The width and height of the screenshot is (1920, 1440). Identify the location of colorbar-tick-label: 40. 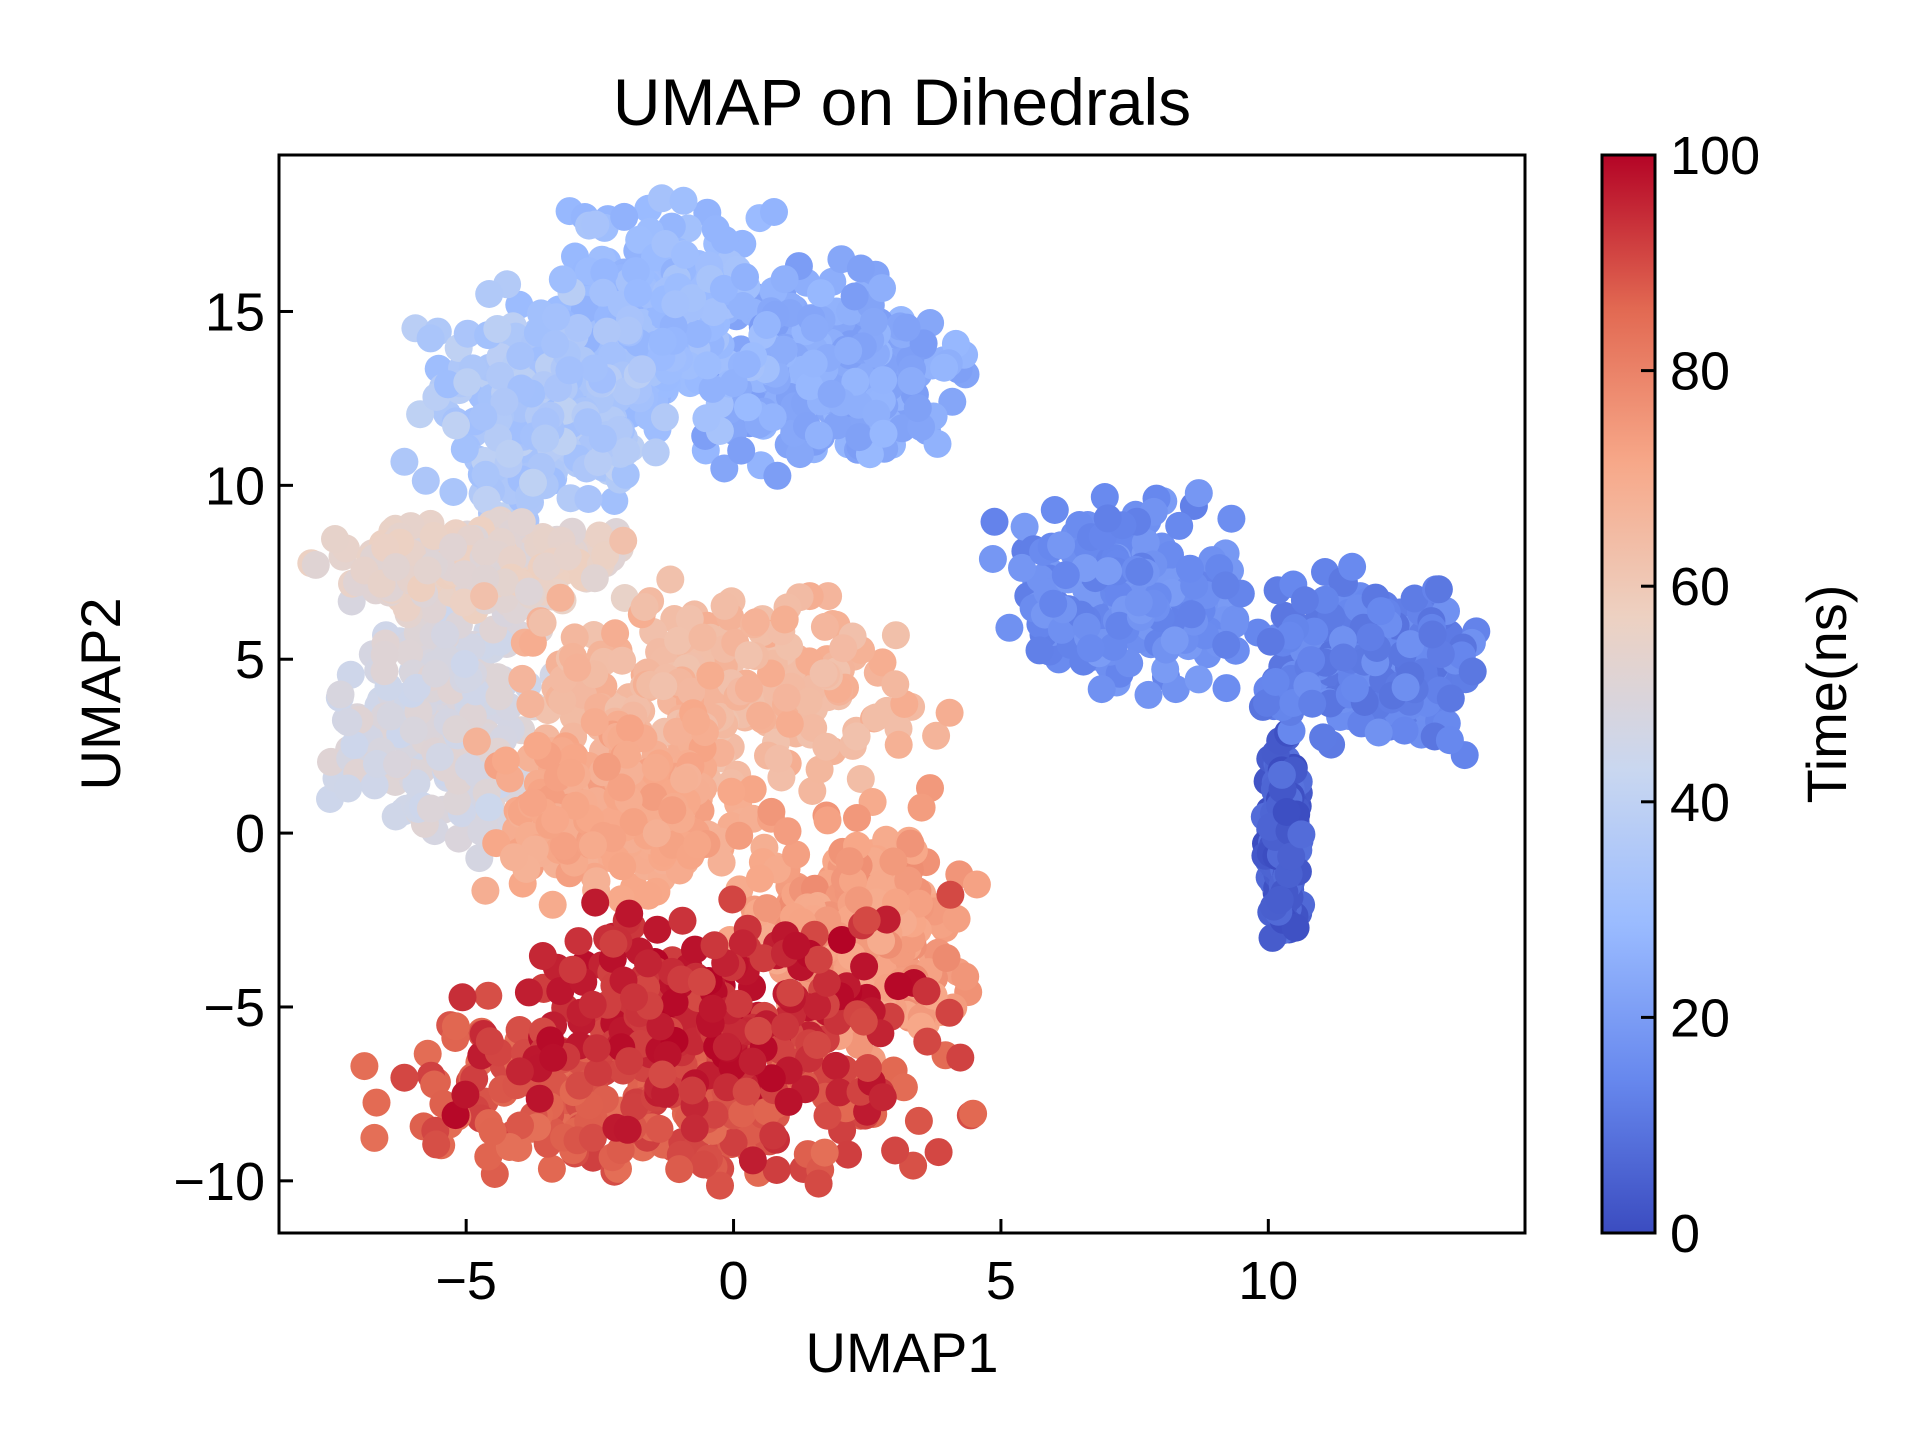
(1700, 803).